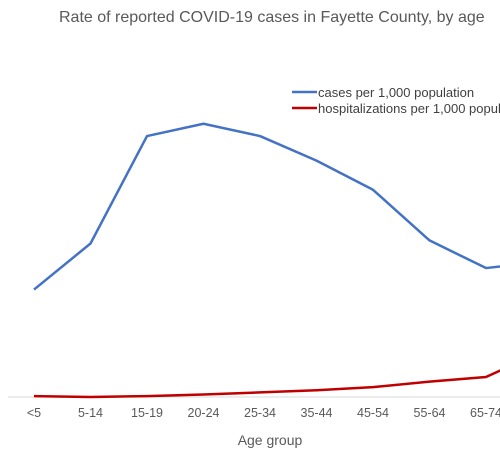 The width and height of the screenshot is (500, 452). Describe the element at coordinates (34, 413) in the screenshot. I see `x-tick-label: <5` at that location.